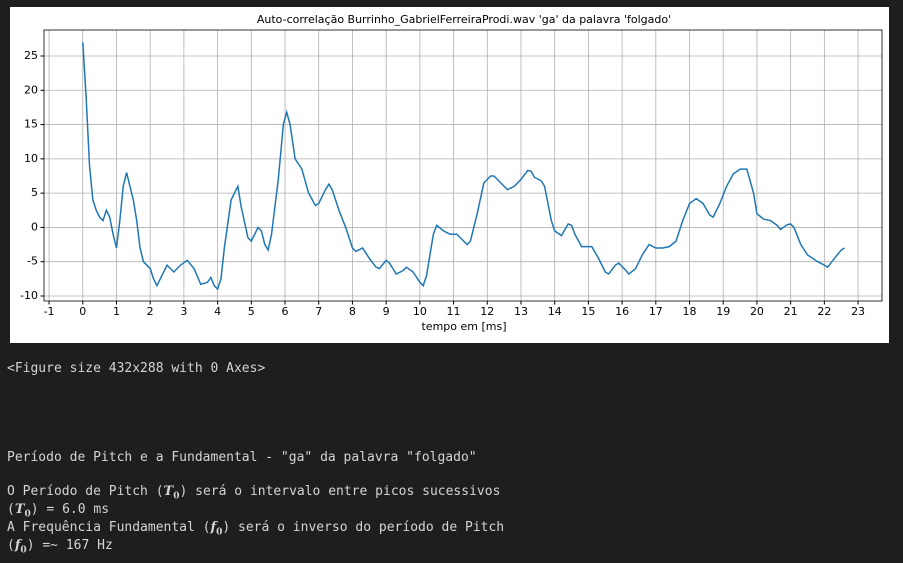 Image resolution: width=903 pixels, height=563 pixels. Describe the element at coordinates (487, 311) in the screenshot. I see `x-tick-label: 12` at that location.